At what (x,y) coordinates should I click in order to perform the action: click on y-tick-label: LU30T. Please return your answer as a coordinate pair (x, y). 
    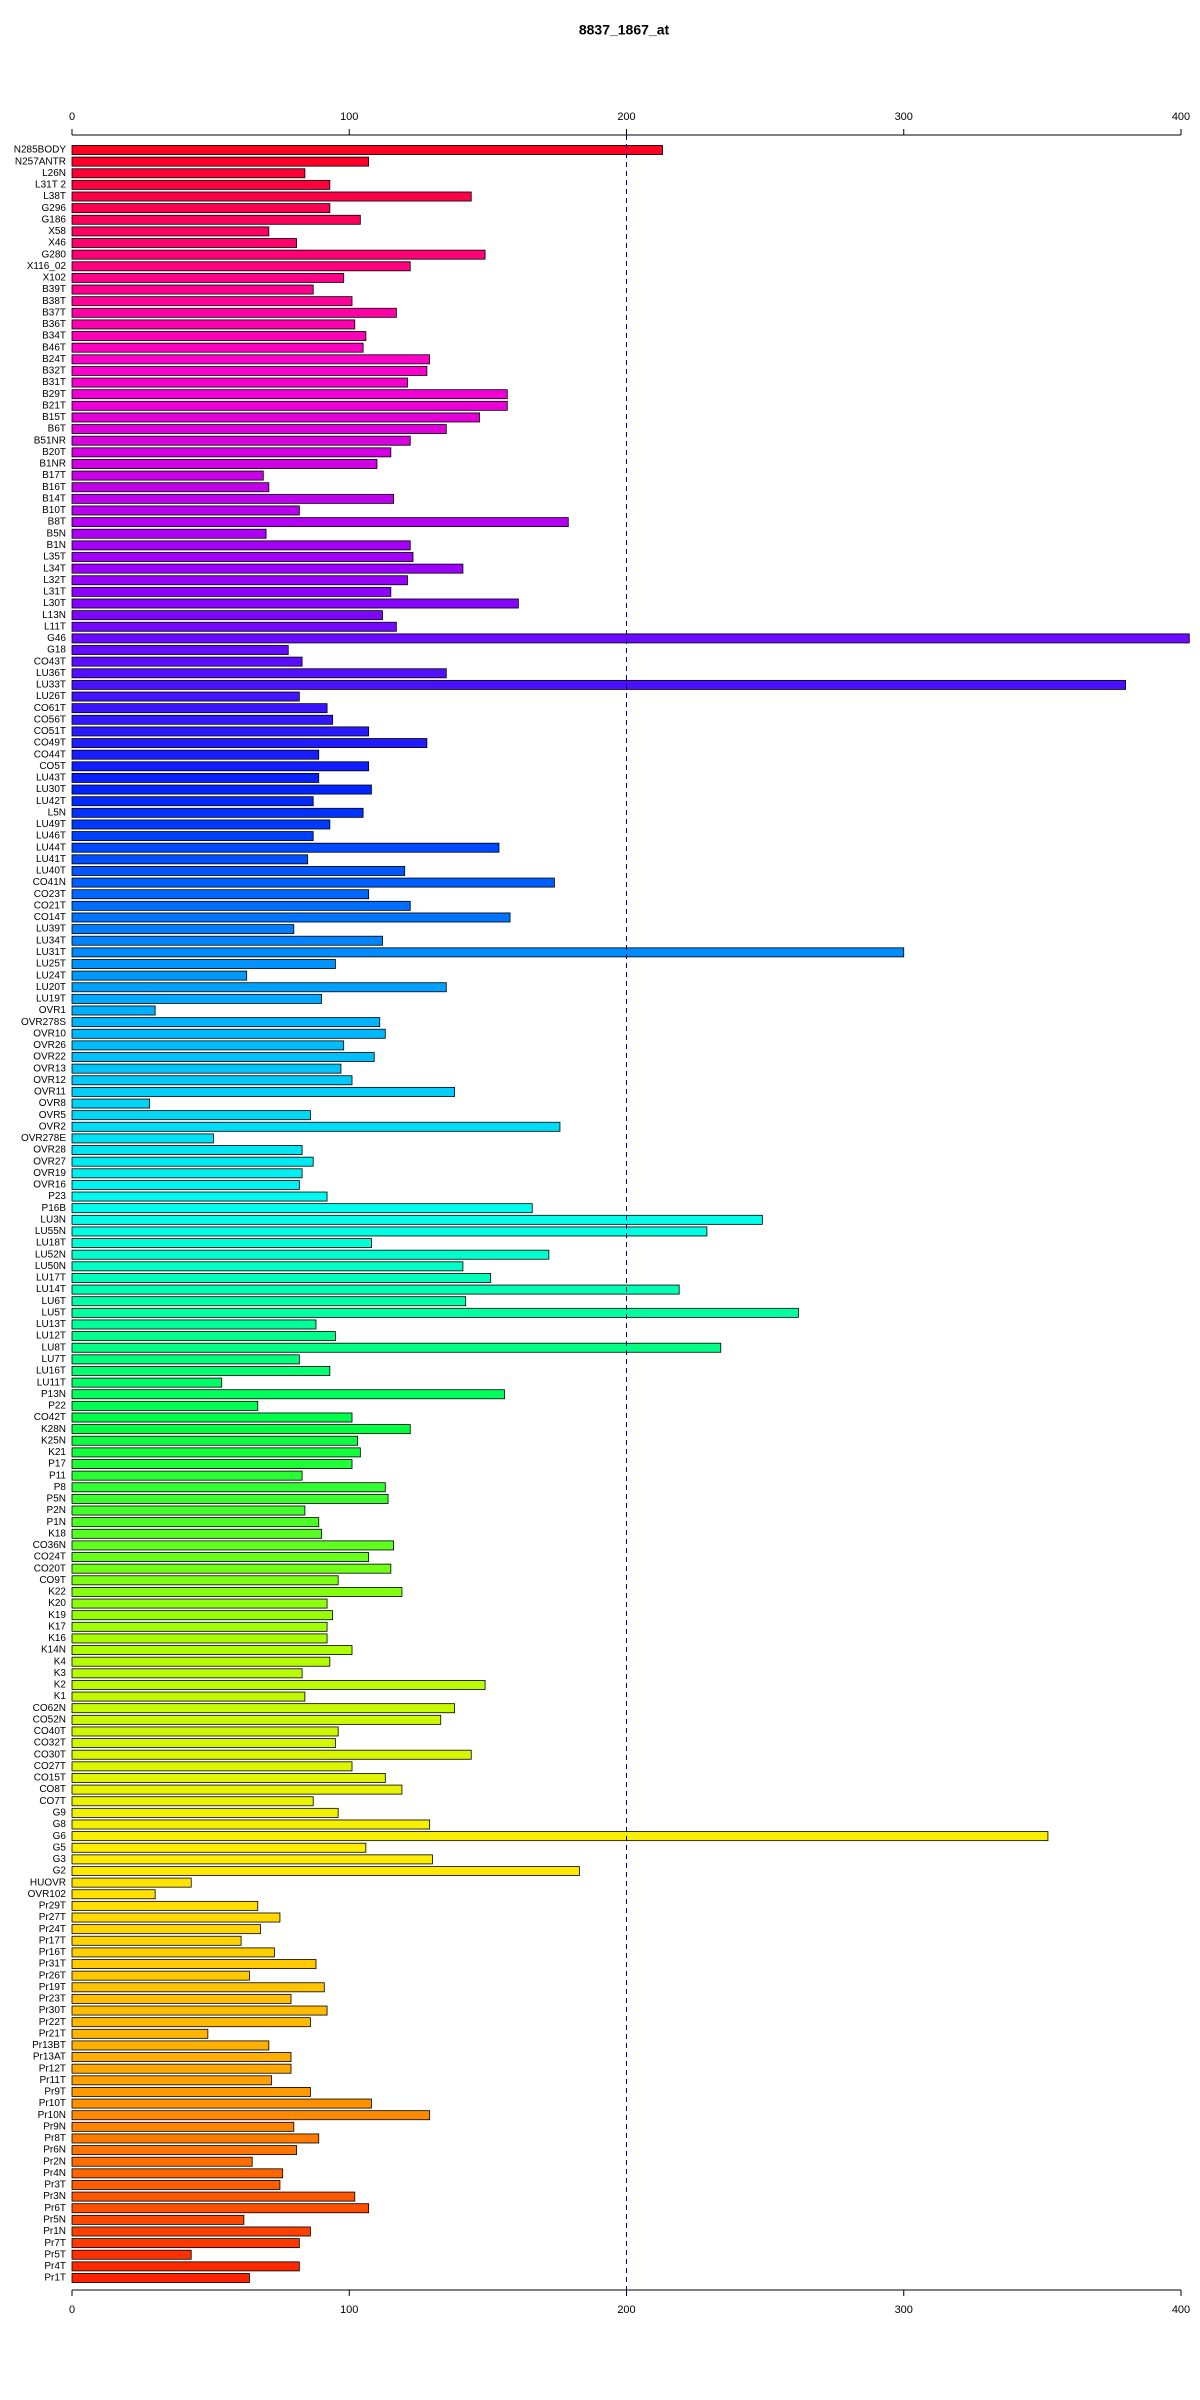
    Looking at the image, I should click on (51, 789).